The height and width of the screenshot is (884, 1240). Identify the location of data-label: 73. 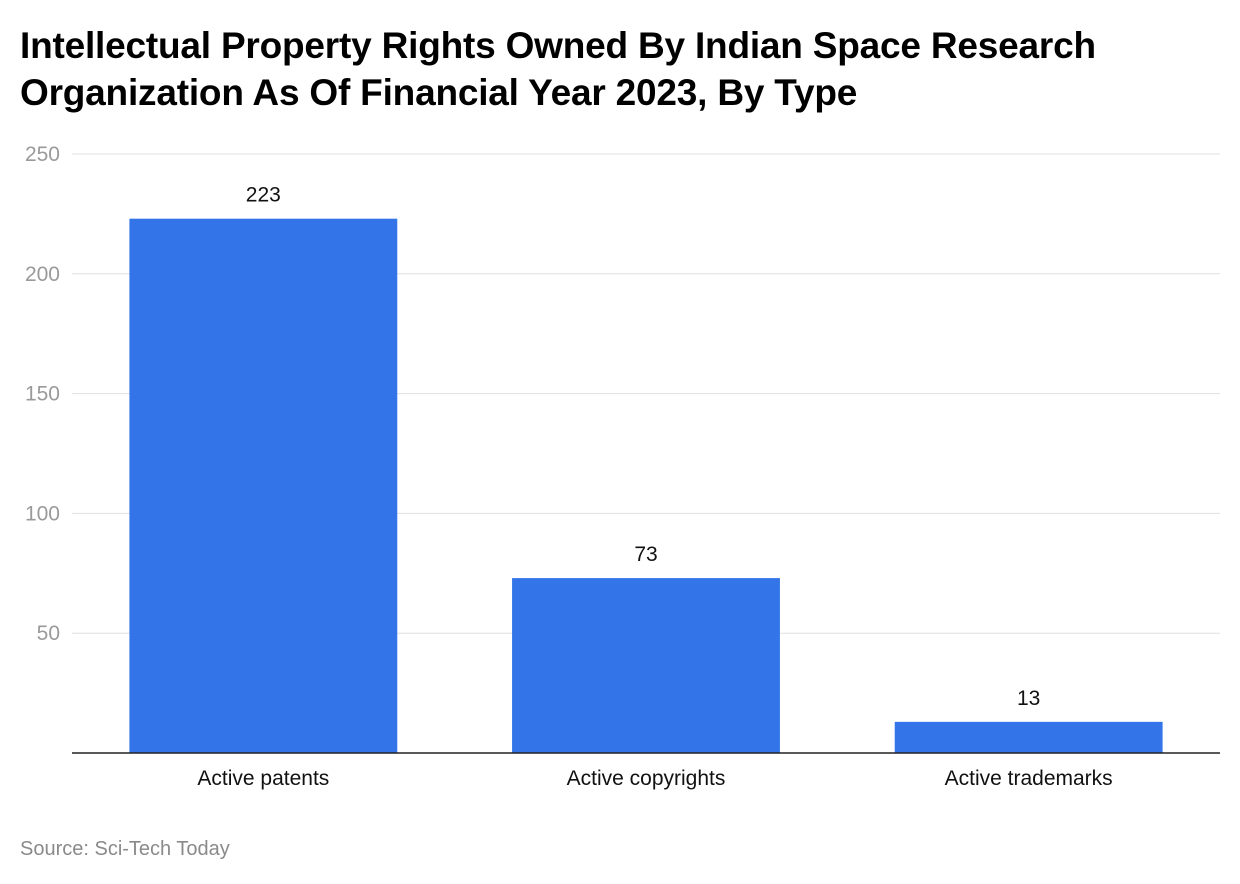
(645, 554).